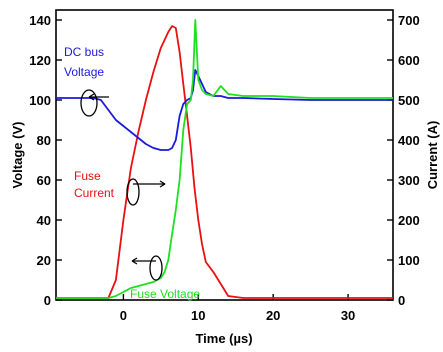 This screenshot has height=352, width=443. Describe the element at coordinates (84, 72) in the screenshot. I see `dc-bus-label-line2: Voltage` at that location.